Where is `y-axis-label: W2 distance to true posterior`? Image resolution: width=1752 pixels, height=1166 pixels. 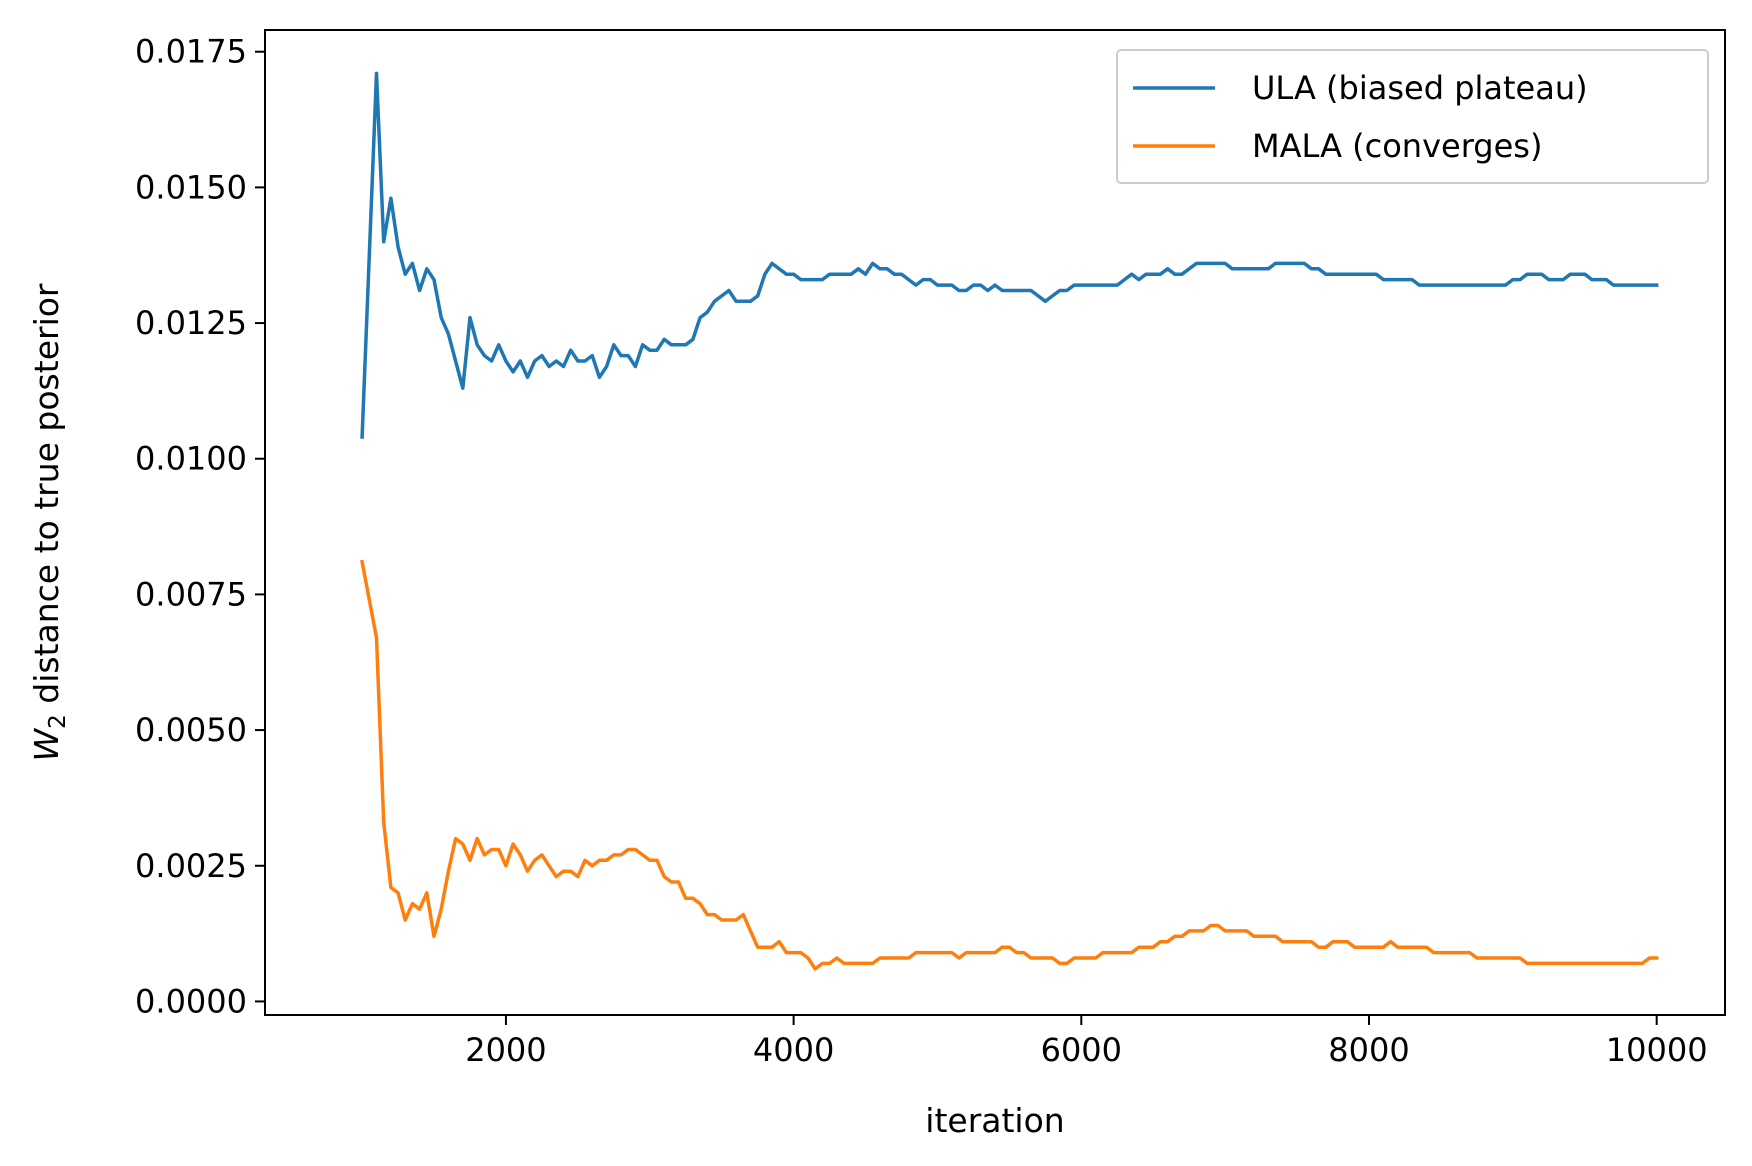 y-axis-label: W2 distance to true posterior is located at coordinates (49, 522).